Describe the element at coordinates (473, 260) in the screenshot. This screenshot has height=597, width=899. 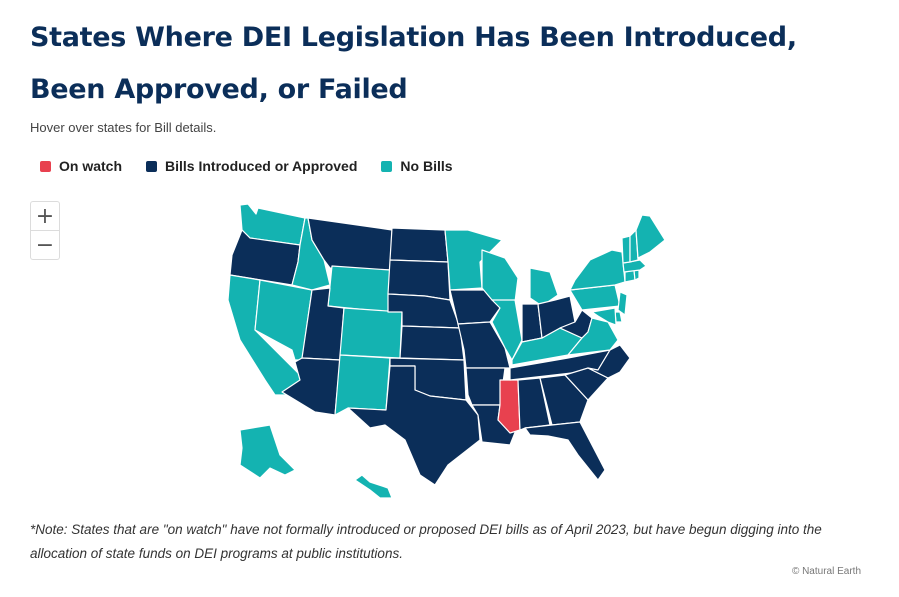
I see `state-MN` at that location.